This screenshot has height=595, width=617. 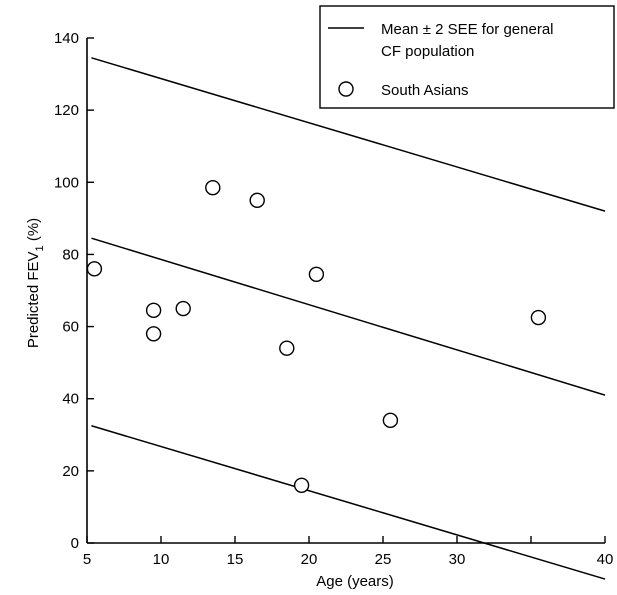 What do you see at coordinates (348, 552) in the screenshot?
I see `x-axis-ticks: 5 10 15 20 25 30 40` at bounding box center [348, 552].